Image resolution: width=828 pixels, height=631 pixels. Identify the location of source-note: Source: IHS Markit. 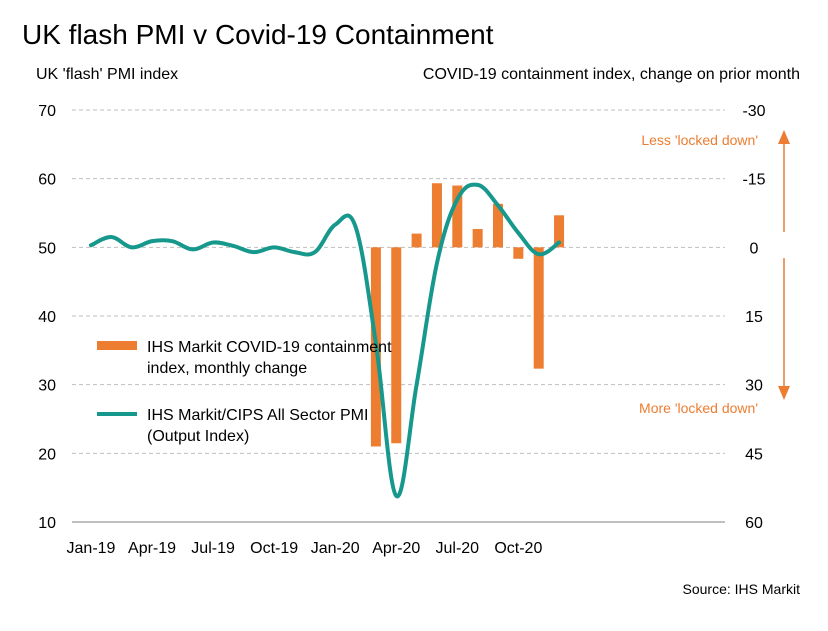
(742, 589).